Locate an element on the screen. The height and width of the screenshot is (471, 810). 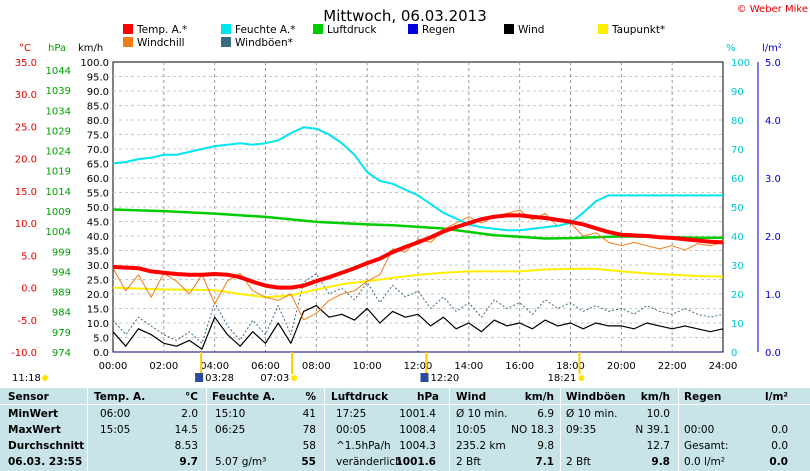
temp-unit-label: °C is located at coordinates (25, 48).